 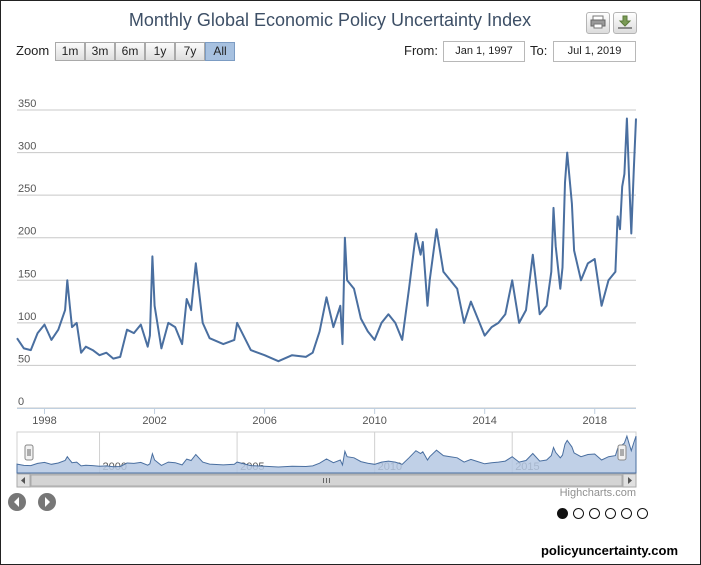 What do you see at coordinates (220, 51) in the screenshot?
I see `zoom-button-All: All` at bounding box center [220, 51].